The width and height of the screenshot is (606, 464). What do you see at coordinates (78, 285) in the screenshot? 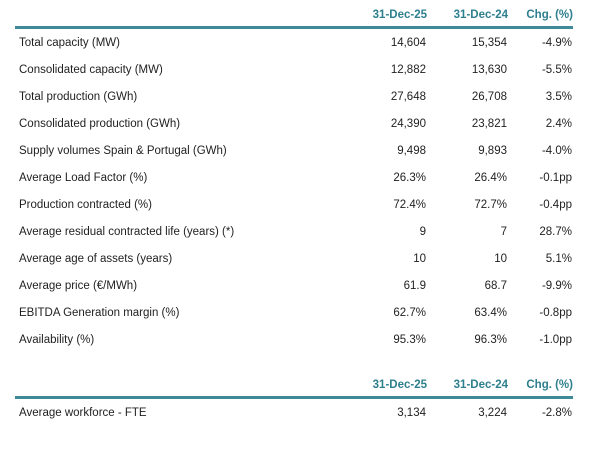
I see `metric-label: Average price (€/MWh)` at bounding box center [78, 285].